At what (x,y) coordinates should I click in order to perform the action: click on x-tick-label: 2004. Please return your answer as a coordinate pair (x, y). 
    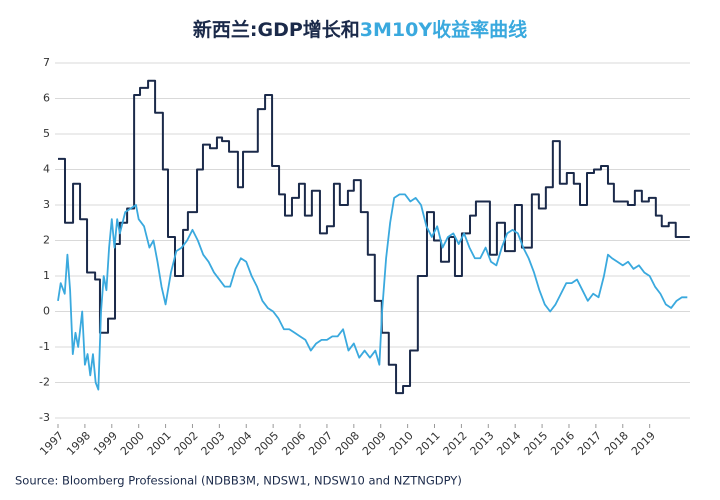
    Looking at the image, I should click on (240, 443).